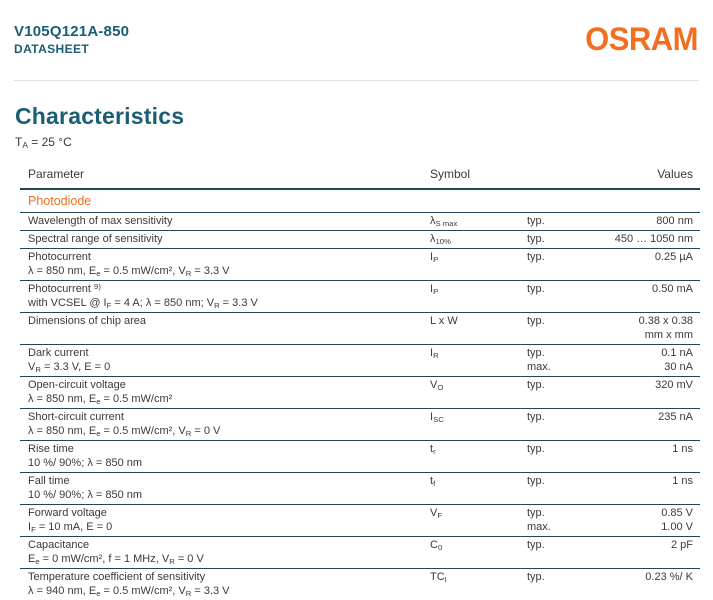  I want to click on value: 2 pF, so click(681, 545).